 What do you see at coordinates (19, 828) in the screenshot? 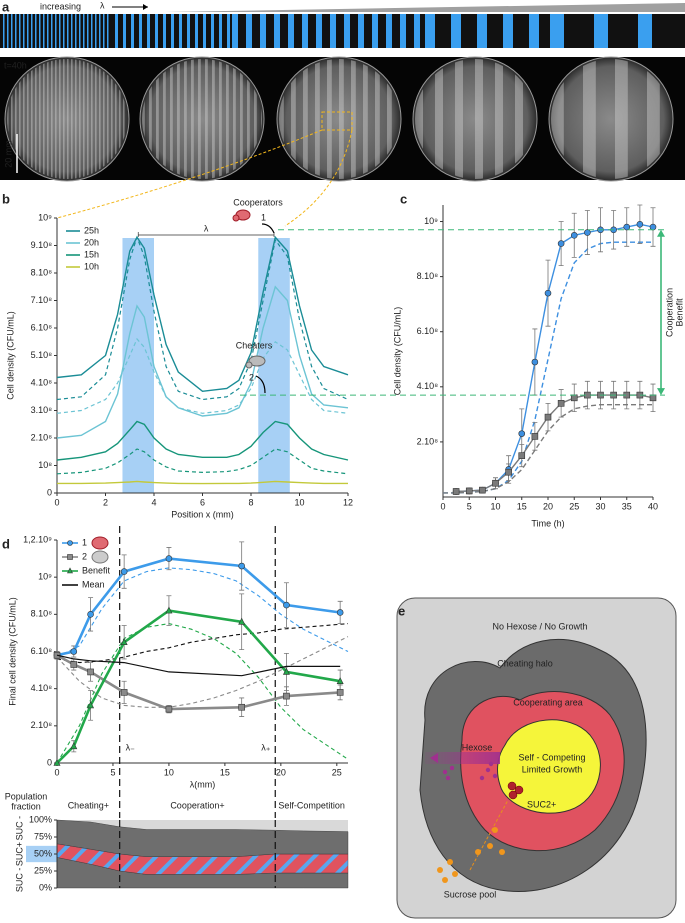
I see `fraction-label: SUC -` at bounding box center [19, 828].